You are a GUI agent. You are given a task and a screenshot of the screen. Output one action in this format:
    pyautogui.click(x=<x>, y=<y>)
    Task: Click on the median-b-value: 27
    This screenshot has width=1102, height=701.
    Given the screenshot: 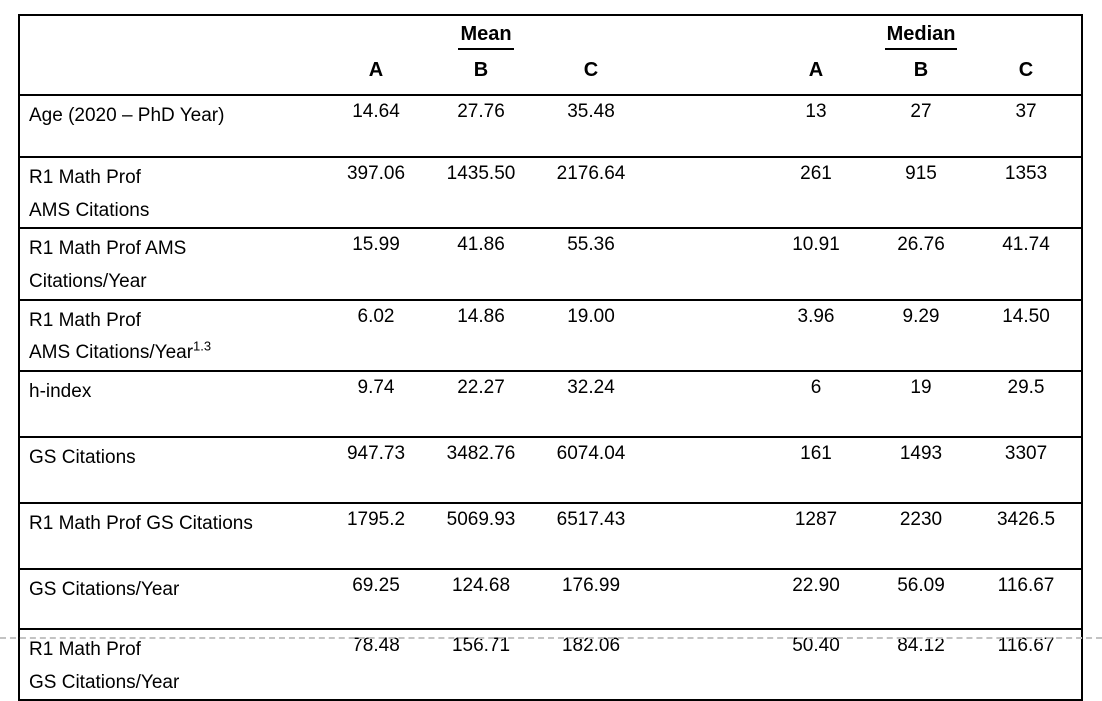 What is the action you would take?
    pyautogui.click(x=921, y=125)
    